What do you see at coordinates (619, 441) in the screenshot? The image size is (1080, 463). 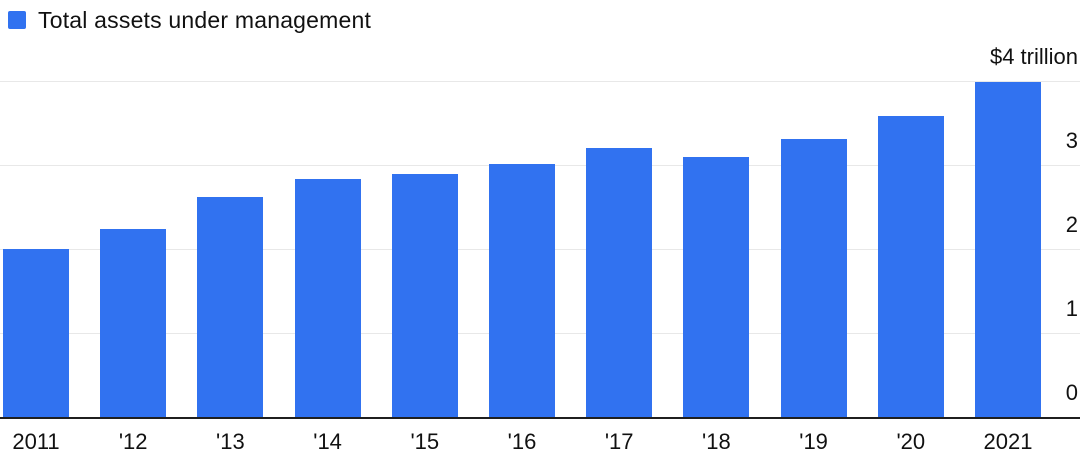 I see `x-axis-label: '17` at bounding box center [619, 441].